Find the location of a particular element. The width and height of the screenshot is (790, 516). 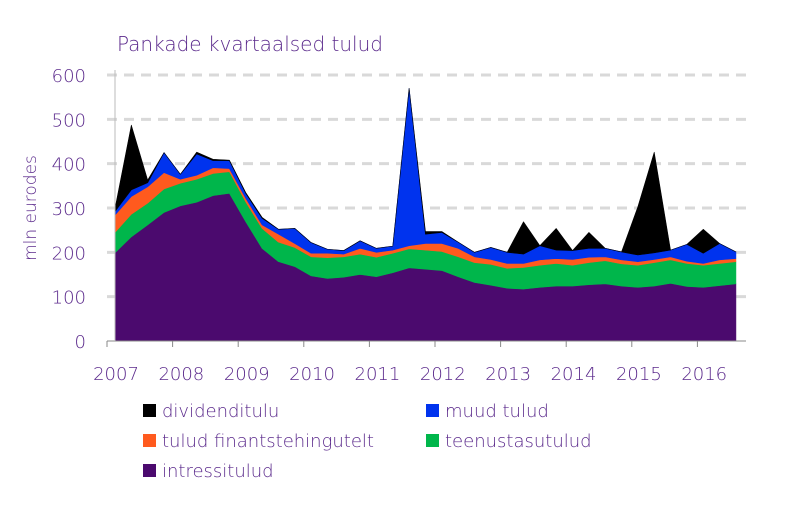

y-tick-label: 200 is located at coordinates (69, 253).